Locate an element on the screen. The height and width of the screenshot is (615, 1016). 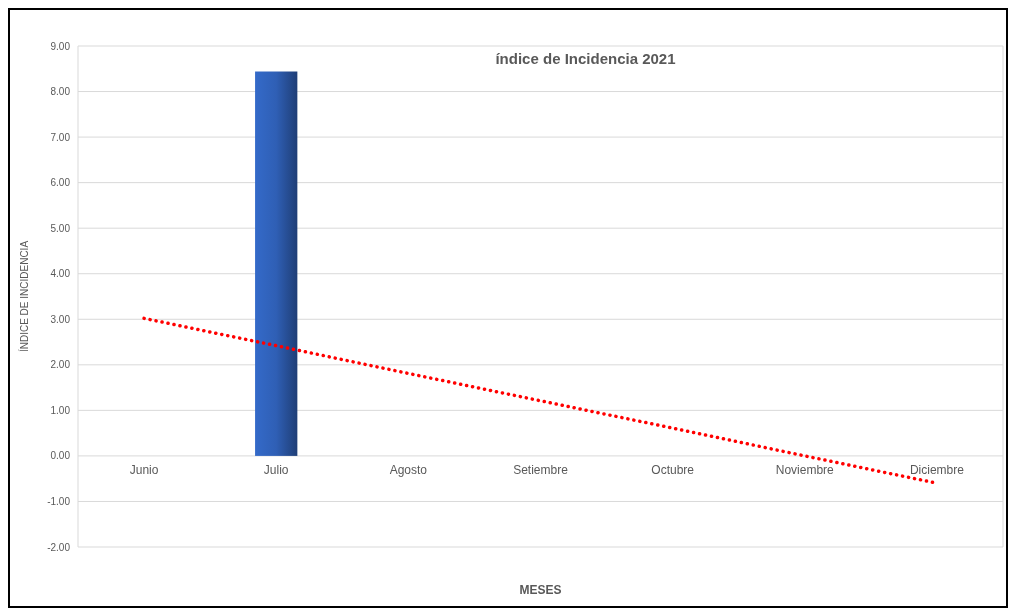
y-tick-label: 8.00 is located at coordinates (60, 92).